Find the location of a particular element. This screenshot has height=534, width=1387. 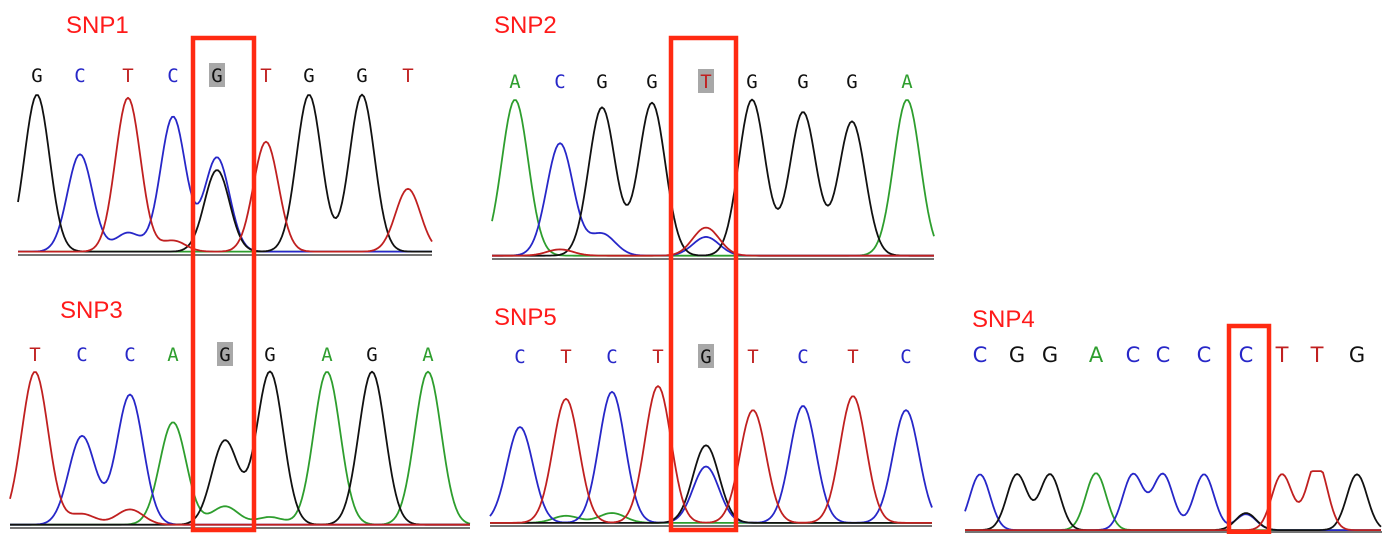

panel-label-snp2: SNP2 is located at coordinates (525, 25).